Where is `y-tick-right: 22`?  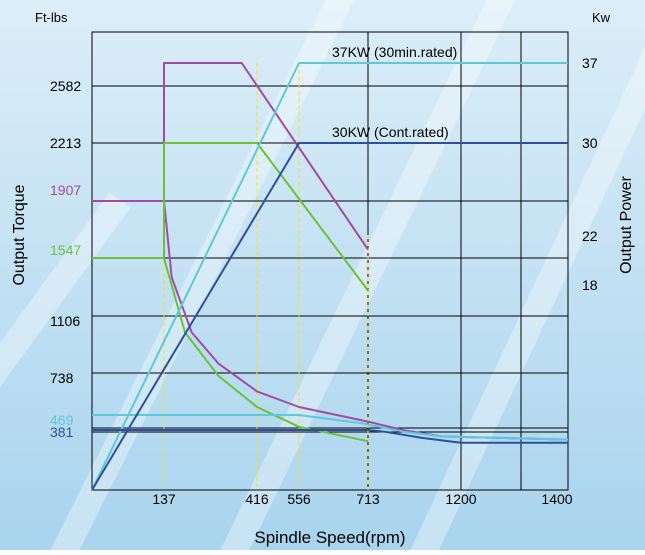
y-tick-right: 22 is located at coordinates (590, 236).